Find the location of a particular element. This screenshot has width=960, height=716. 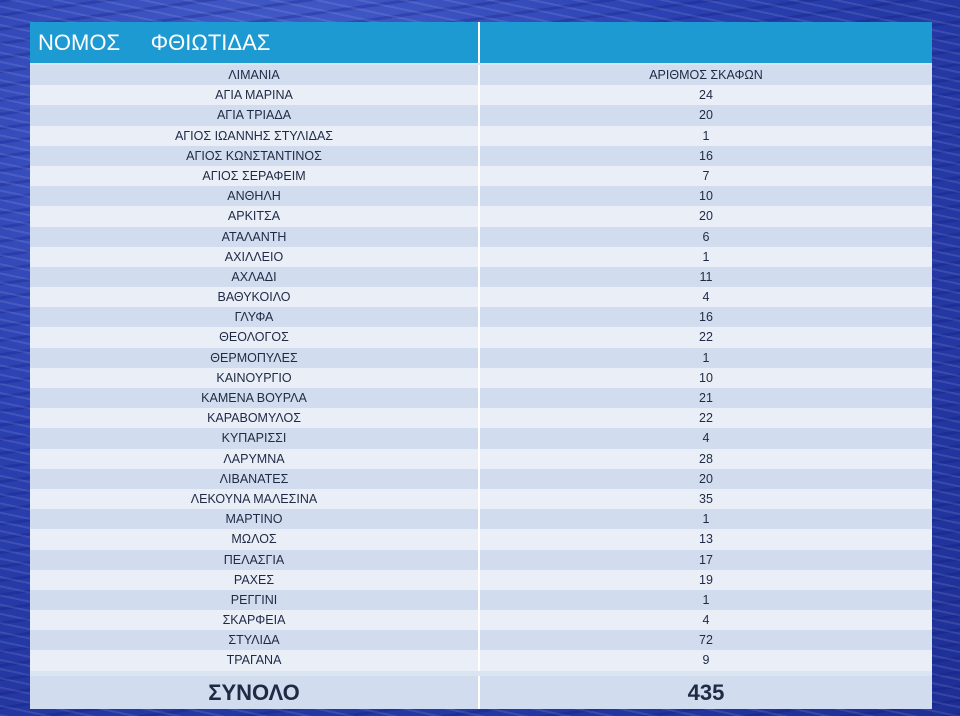

table-row: ΑΓΙΟΣ ΚΩΝΣΤΑΝΤΙΝΟΣ 16 is located at coordinates (481, 155).